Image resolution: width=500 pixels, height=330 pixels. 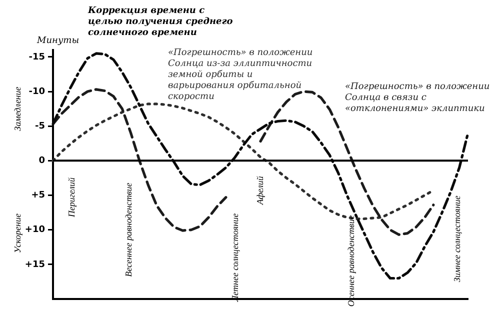 What do you see at coordinates (417, 98) in the screenshot?
I see `series-label: «Погрешность» в положении Солнца в связи с «отклонениями» эклиптики` at bounding box center [417, 98].